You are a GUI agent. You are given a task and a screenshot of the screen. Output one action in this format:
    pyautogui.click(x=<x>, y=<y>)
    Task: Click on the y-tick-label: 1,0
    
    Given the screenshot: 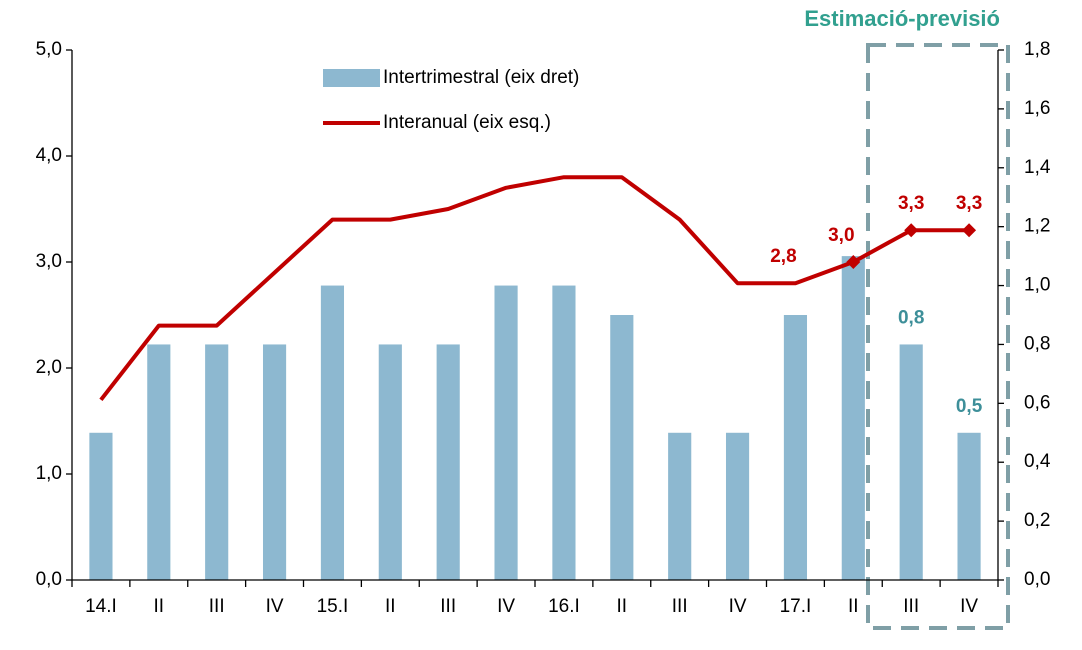 What is the action you would take?
    pyautogui.click(x=49, y=473)
    